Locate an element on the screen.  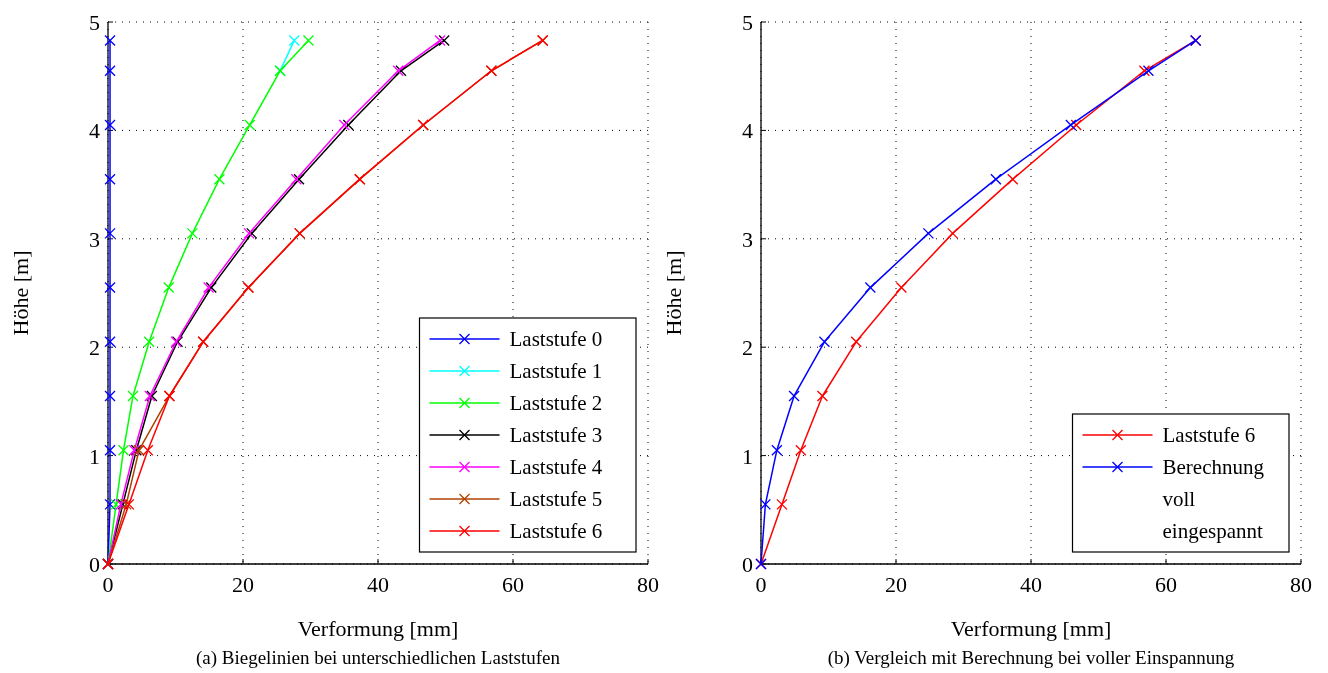
legend-label: Laststufe 1 is located at coordinates (556, 371).